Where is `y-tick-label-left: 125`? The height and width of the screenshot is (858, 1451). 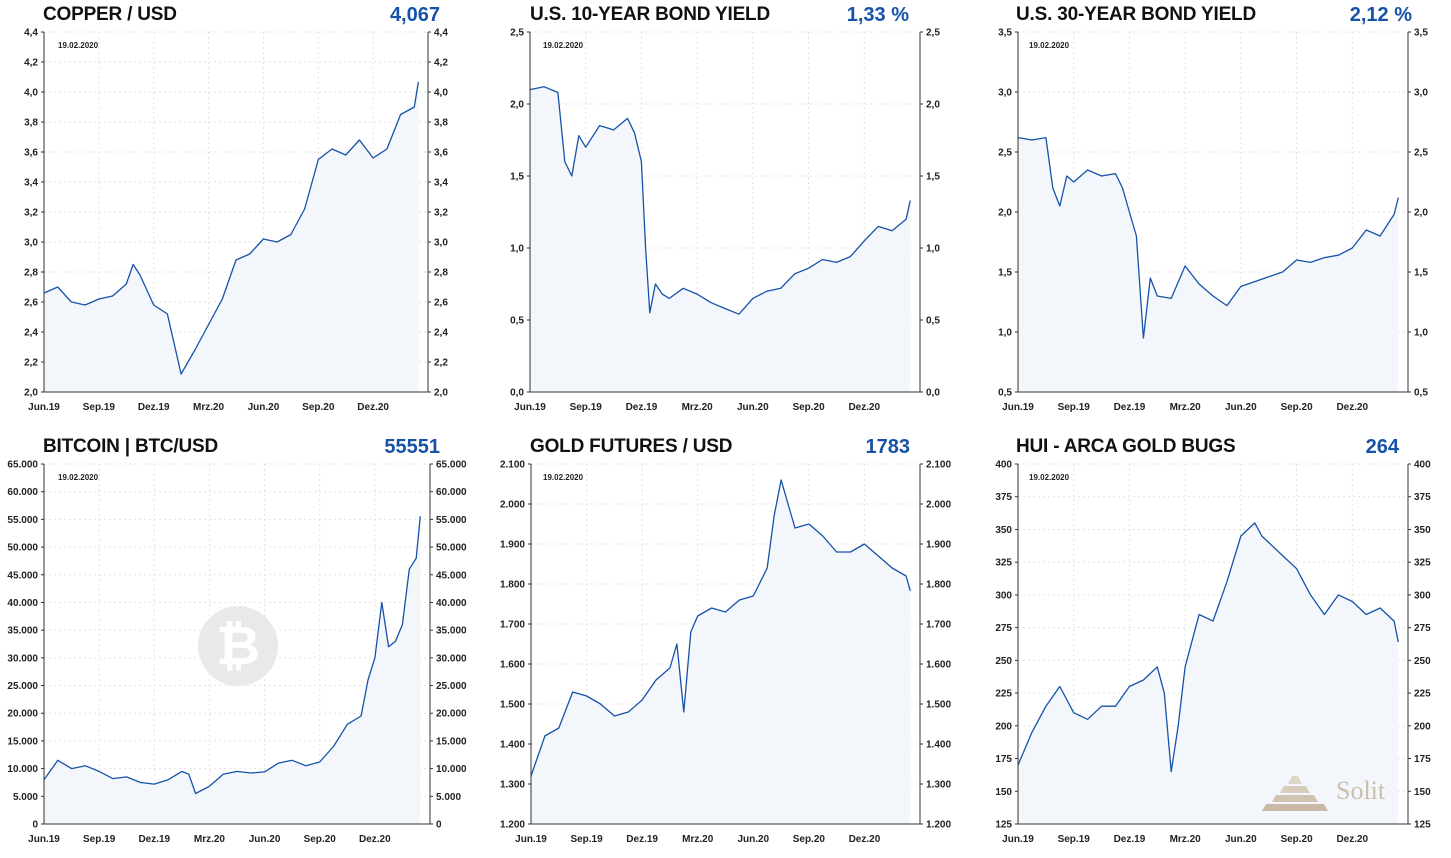 y-tick-label-left: 125 is located at coordinates (1003, 825).